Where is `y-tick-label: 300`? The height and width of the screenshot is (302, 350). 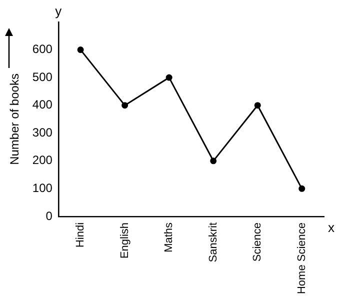 y-tick-label: 300 is located at coordinates (42, 132).